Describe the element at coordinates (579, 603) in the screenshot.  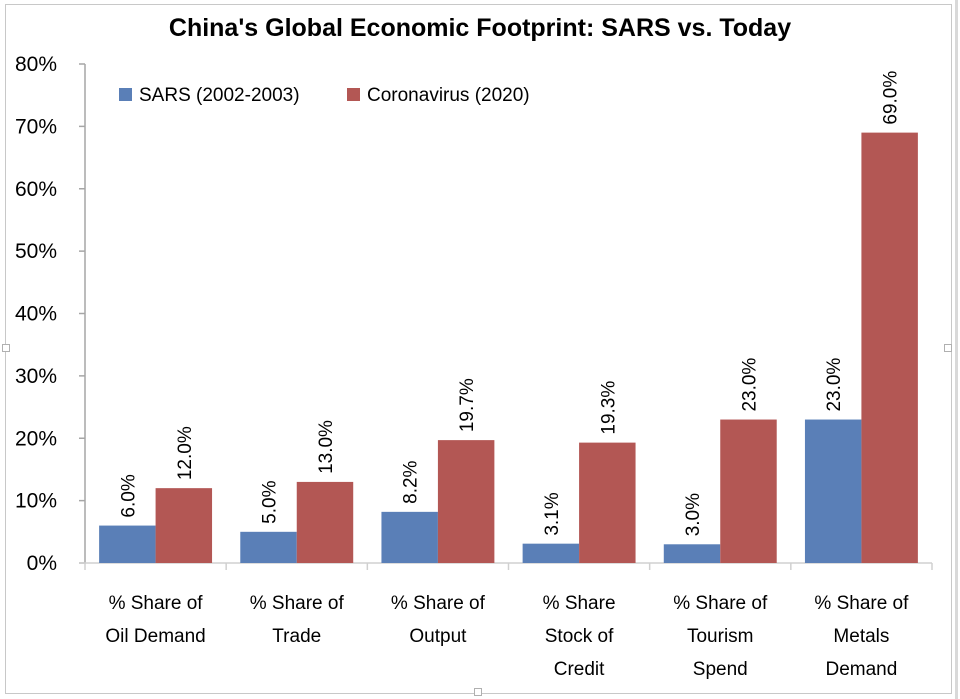
I see `x-category-label: % Share` at that location.